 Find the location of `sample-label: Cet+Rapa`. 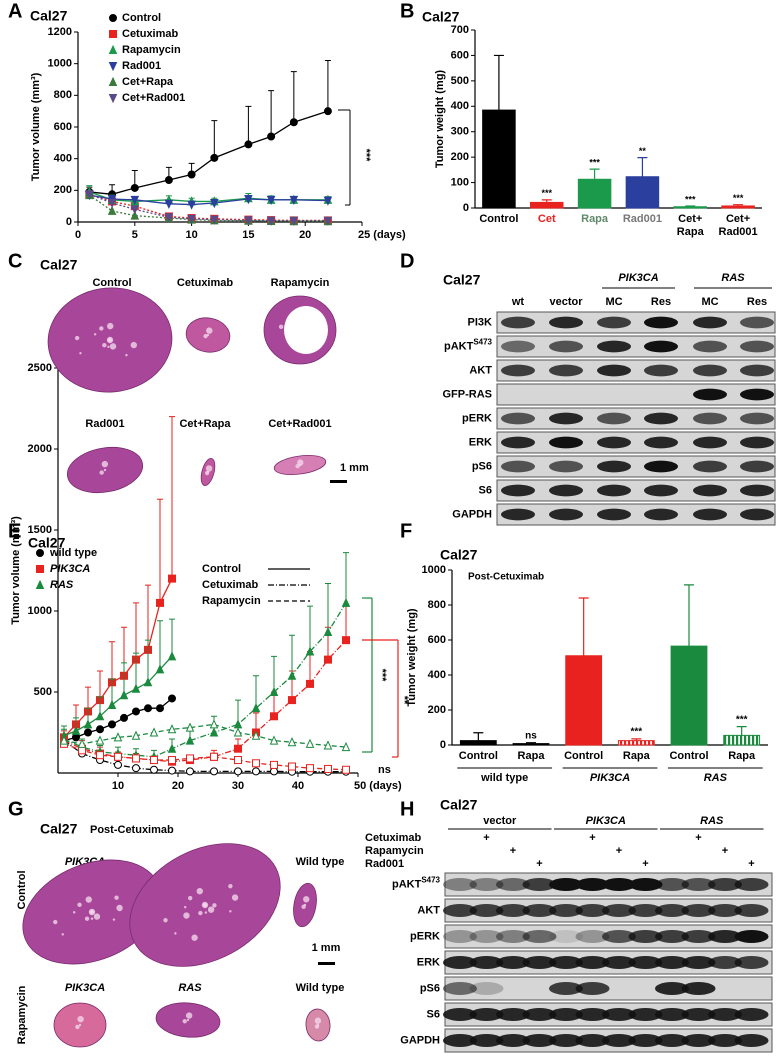

sample-label: Cet+Rapa is located at coordinates (205, 424).